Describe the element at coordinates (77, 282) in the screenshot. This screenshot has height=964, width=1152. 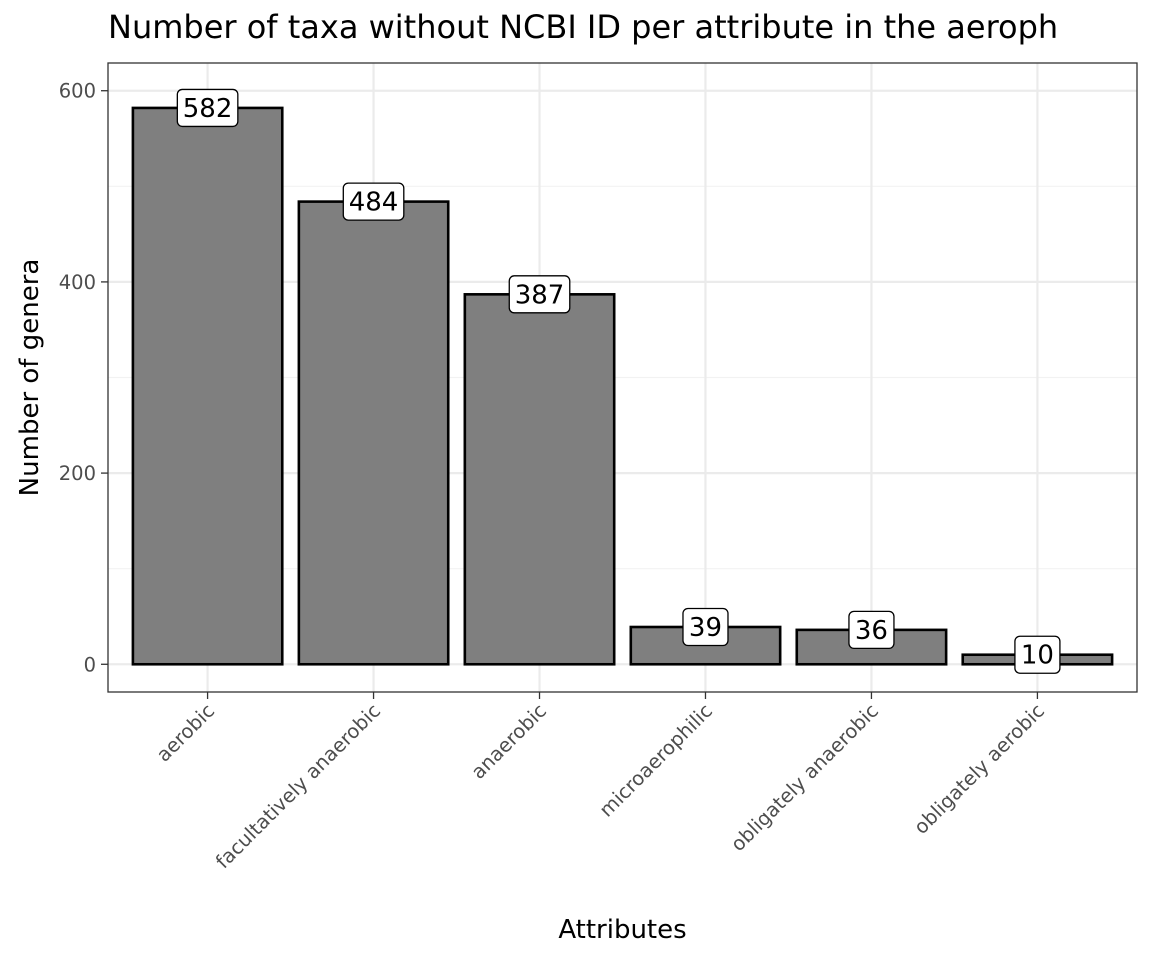
I see `y-tick-label: 400` at that location.